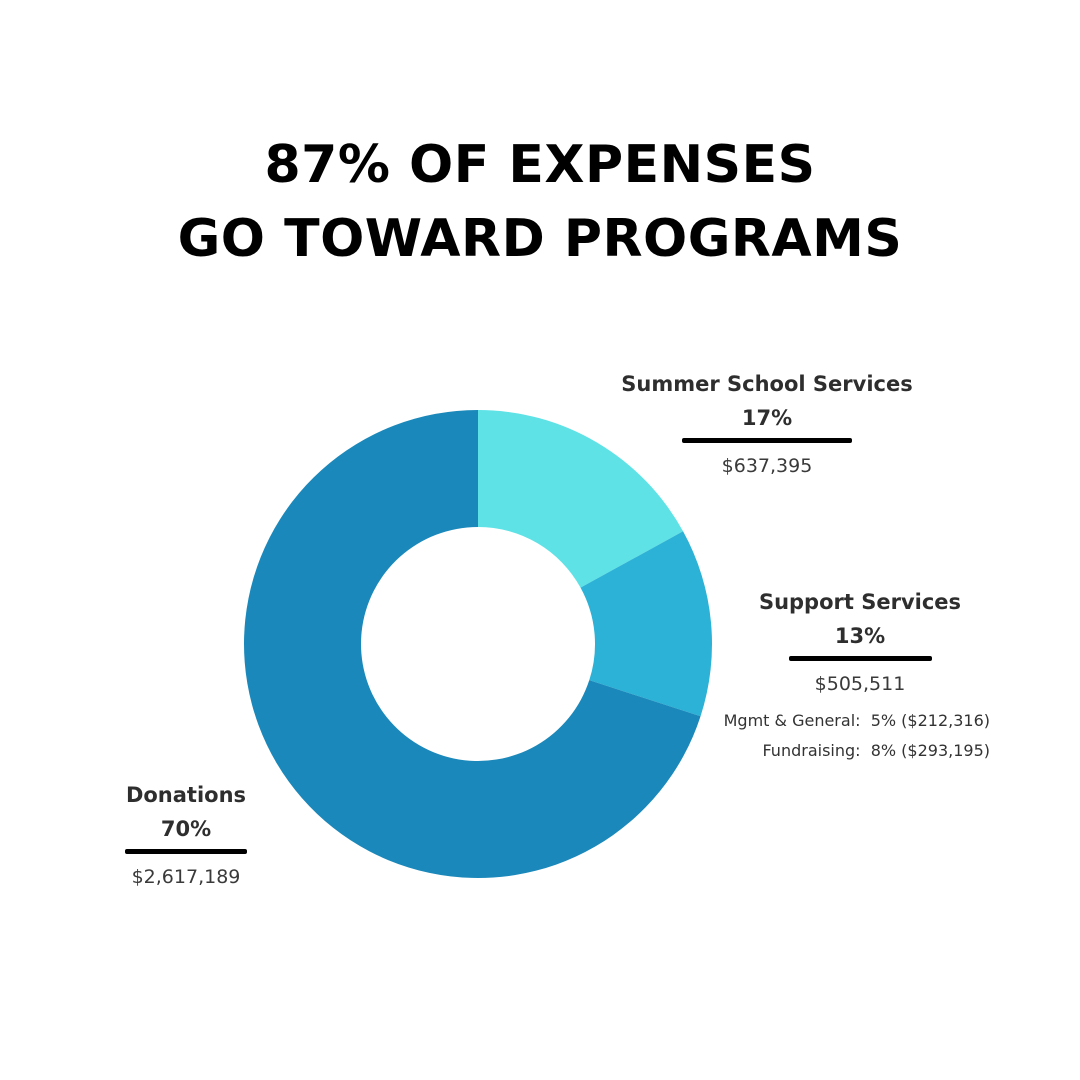 The width and height of the screenshot is (1080, 1080). I want to click on page-title: 87% OF EXPENSES GO TOWARD PROGRAMS, so click(540, 202).